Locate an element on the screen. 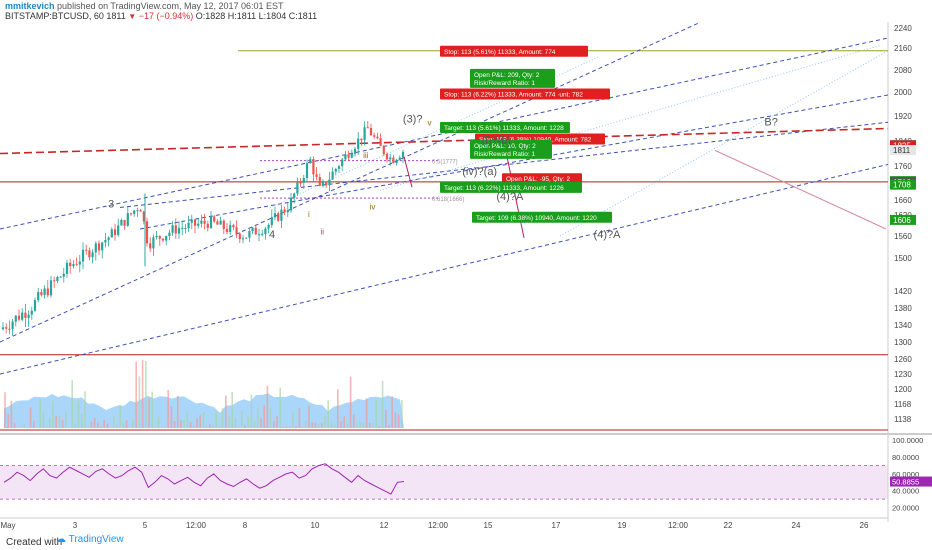  created-with-text: Created with is located at coordinates (34, 542).